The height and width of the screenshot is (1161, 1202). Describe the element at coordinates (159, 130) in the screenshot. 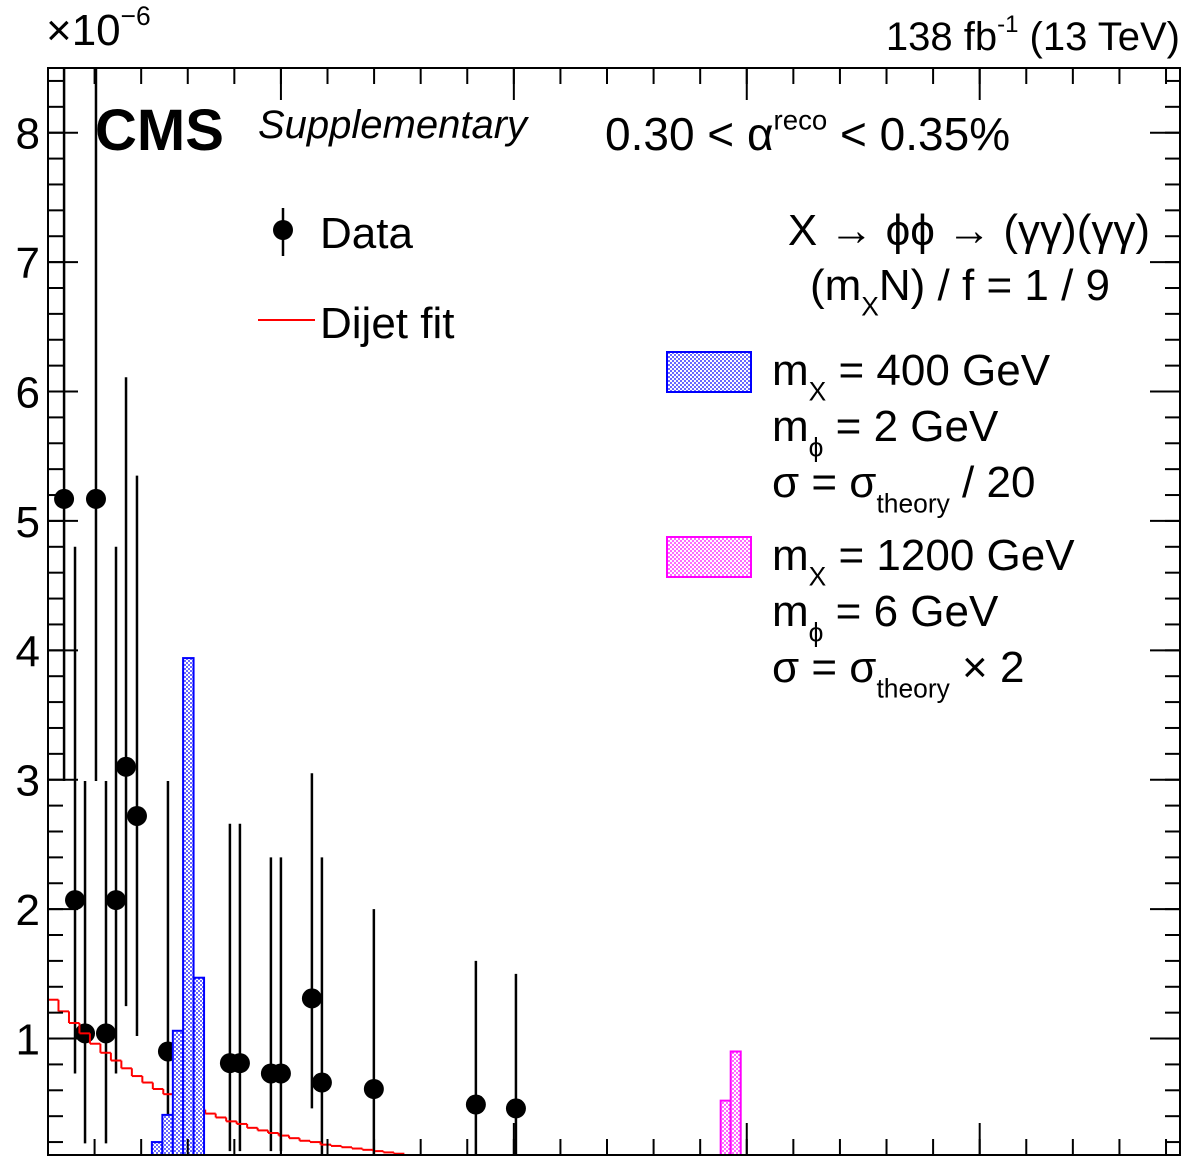

I see `experiment: CMS` at that location.